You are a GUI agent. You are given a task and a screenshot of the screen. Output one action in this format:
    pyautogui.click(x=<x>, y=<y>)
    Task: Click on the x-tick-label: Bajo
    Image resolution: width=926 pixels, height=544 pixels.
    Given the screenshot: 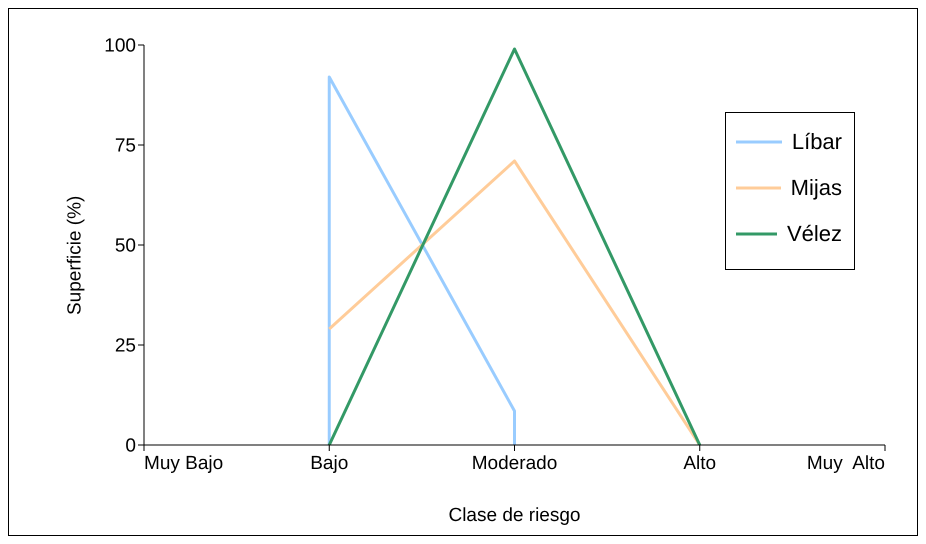 What is the action you would take?
    pyautogui.click(x=329, y=463)
    